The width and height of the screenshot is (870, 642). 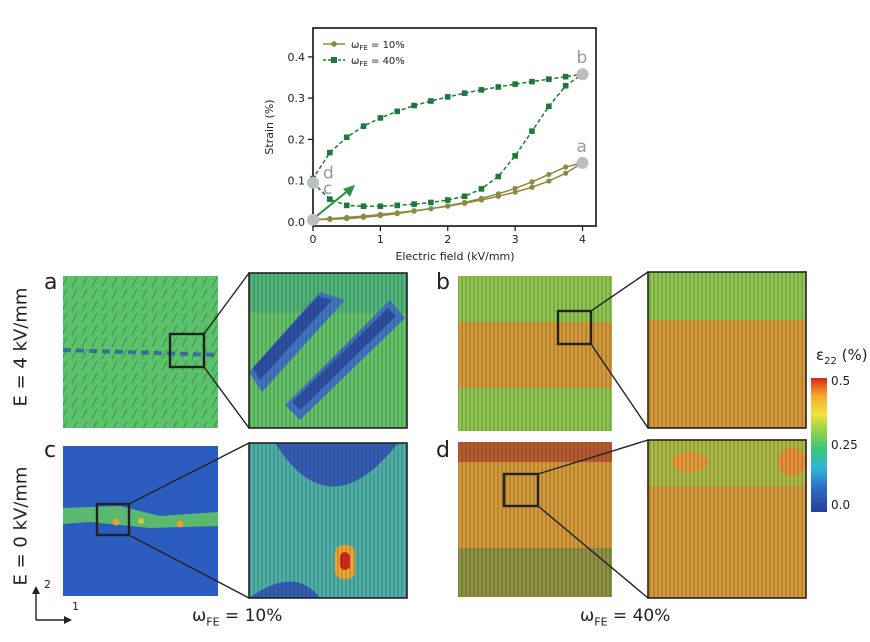 What do you see at coordinates (75, 606) in the screenshot?
I see `axis-glyph-1: 1` at bounding box center [75, 606].